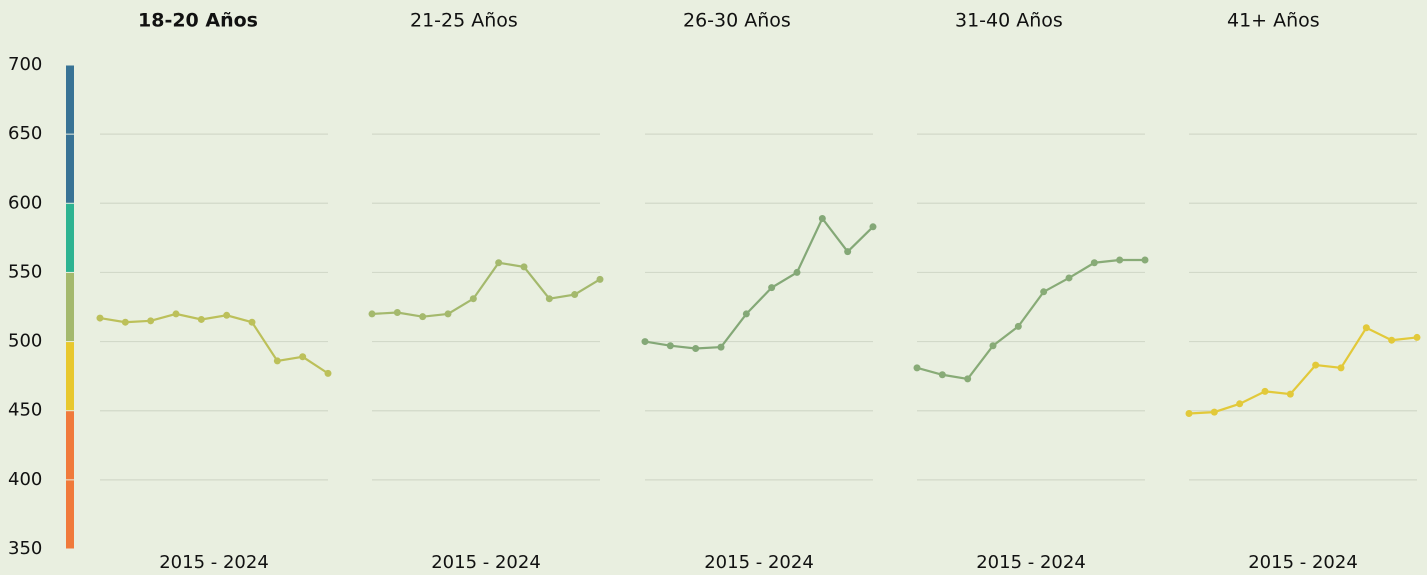 Image resolution: width=1427 pixels, height=575 pixels. Describe the element at coordinates (25, 341) in the screenshot. I see `y-tick-label: 500` at that location.